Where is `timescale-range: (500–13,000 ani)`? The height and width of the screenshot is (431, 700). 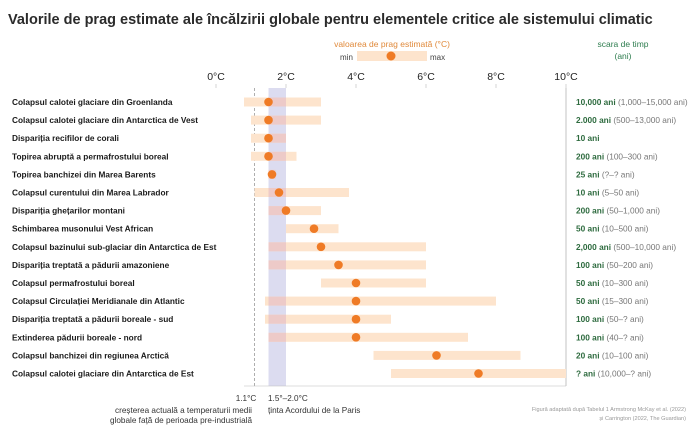 timescale-range: (500–13,000 ani) is located at coordinates (643, 120).